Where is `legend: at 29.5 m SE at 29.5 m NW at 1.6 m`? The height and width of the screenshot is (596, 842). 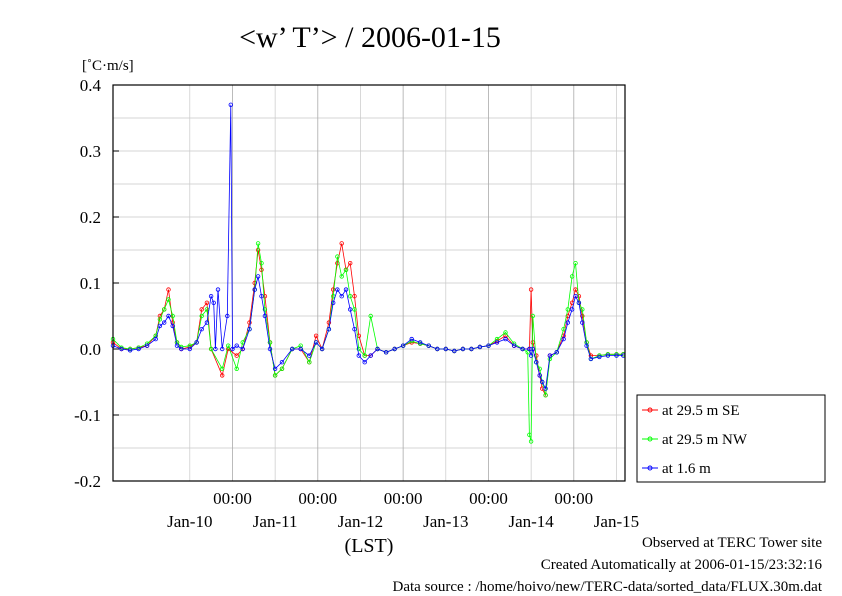
legend: at 29.5 m SE at 29.5 m NW at 1.6 m is located at coordinates (731, 438).